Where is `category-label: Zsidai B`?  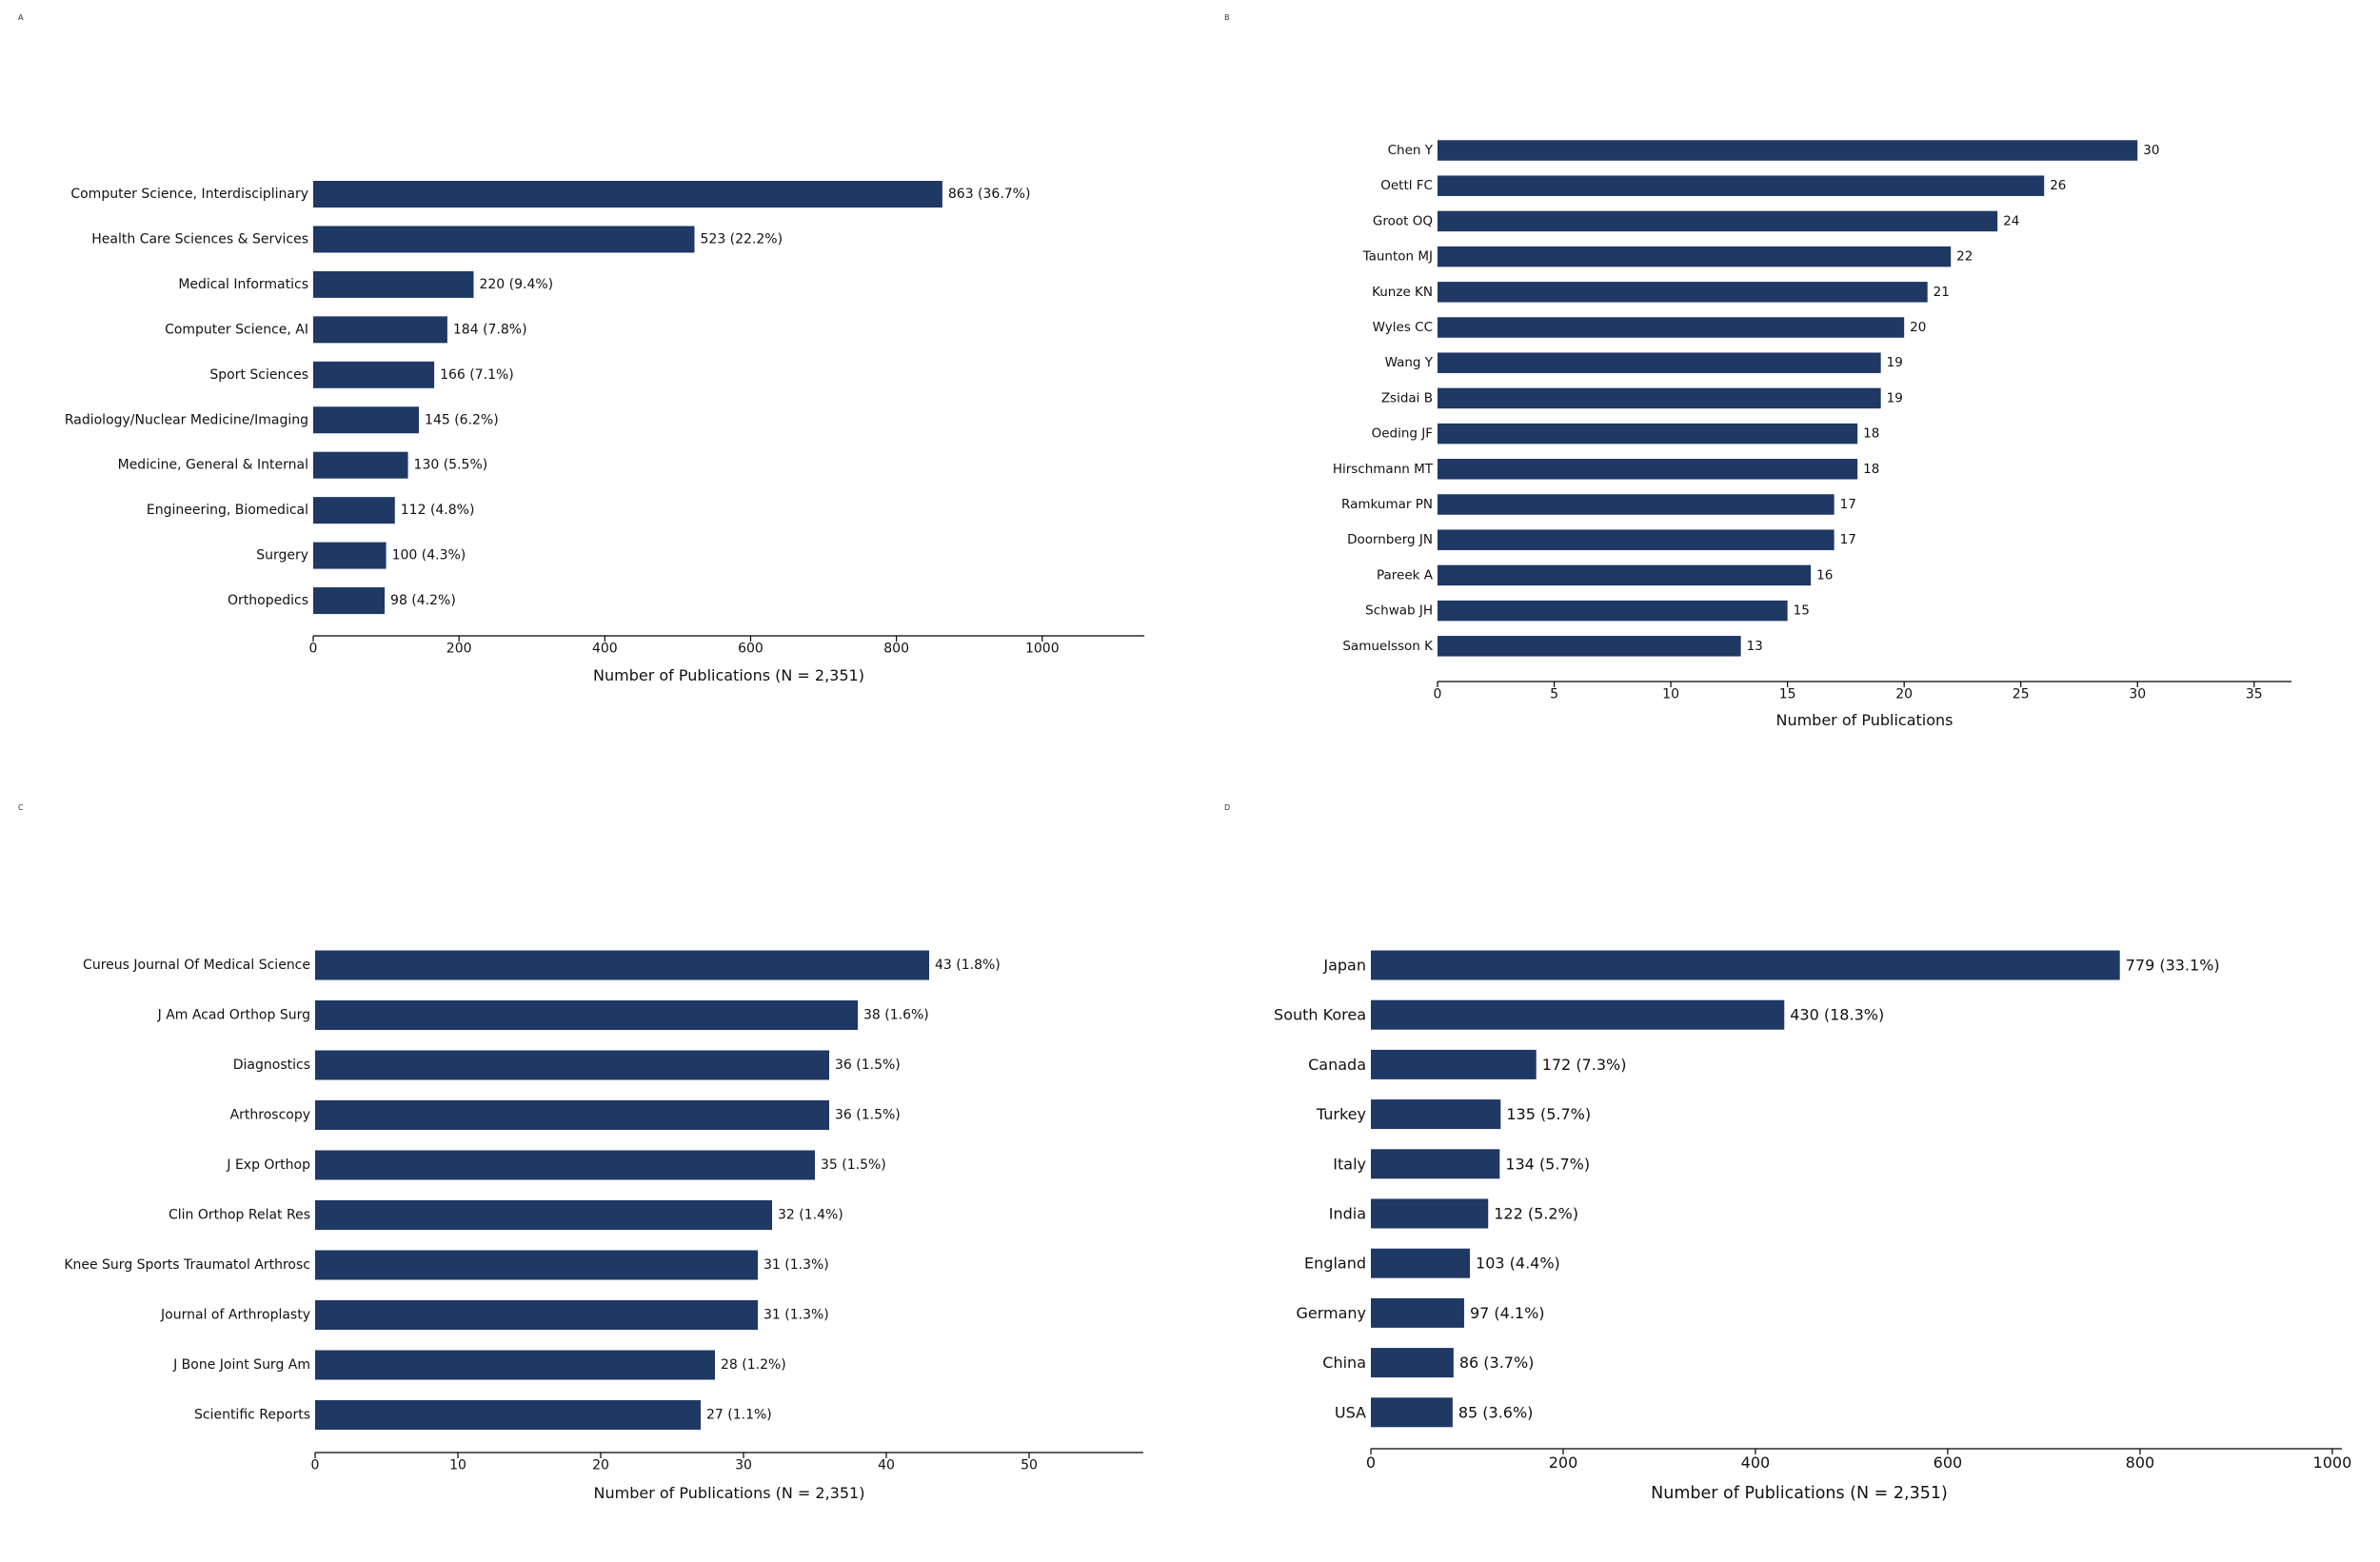 category-label: Zsidai B is located at coordinates (1407, 397).